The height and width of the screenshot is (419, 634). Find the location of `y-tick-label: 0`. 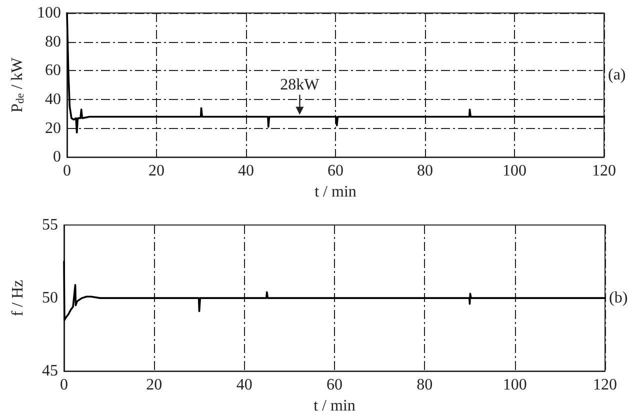

y-tick-label: 0 is located at coordinates (57, 157).